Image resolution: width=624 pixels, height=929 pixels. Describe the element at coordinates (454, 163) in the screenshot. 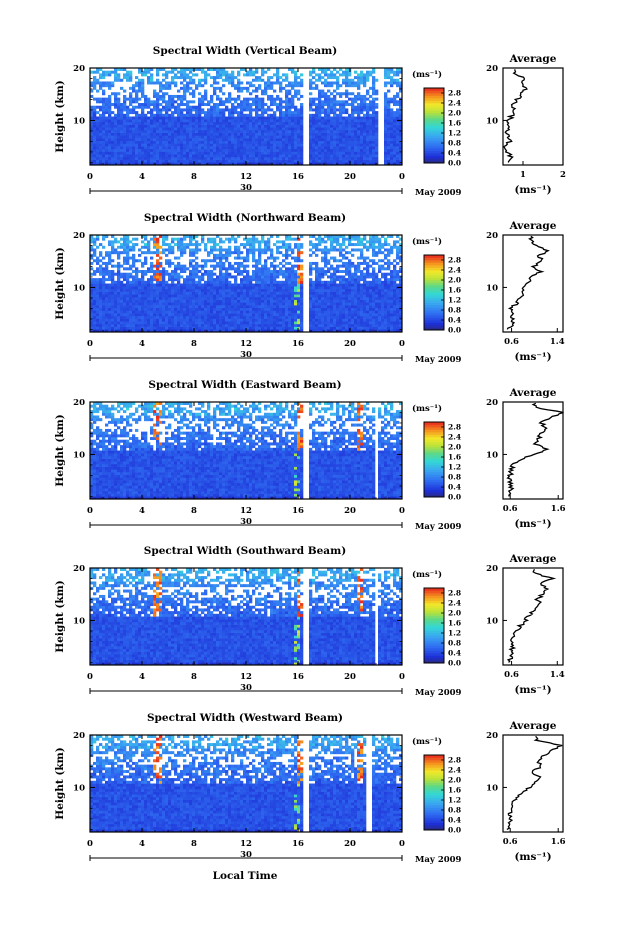

I see `colorbar-tick-label: 0.0` at that location.